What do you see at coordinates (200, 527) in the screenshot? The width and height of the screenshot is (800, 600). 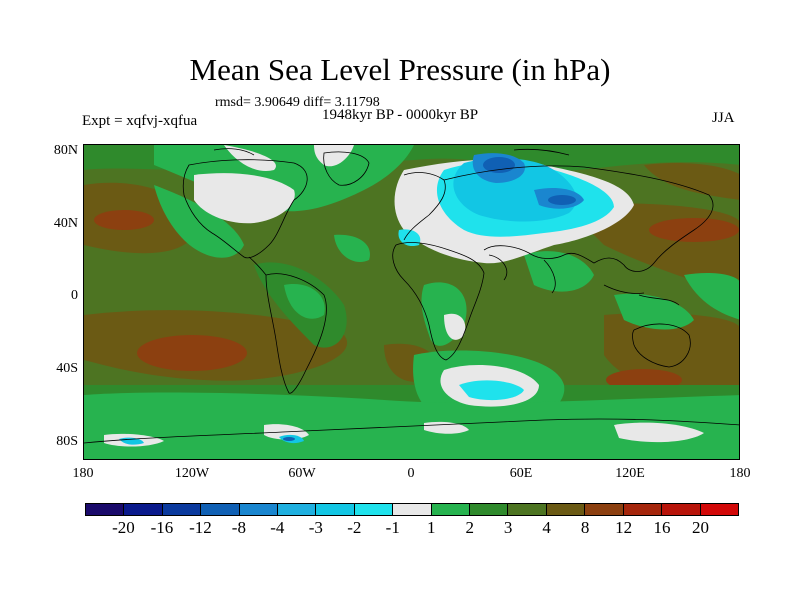 I see `colorbar-tick-label: -12` at bounding box center [200, 527].